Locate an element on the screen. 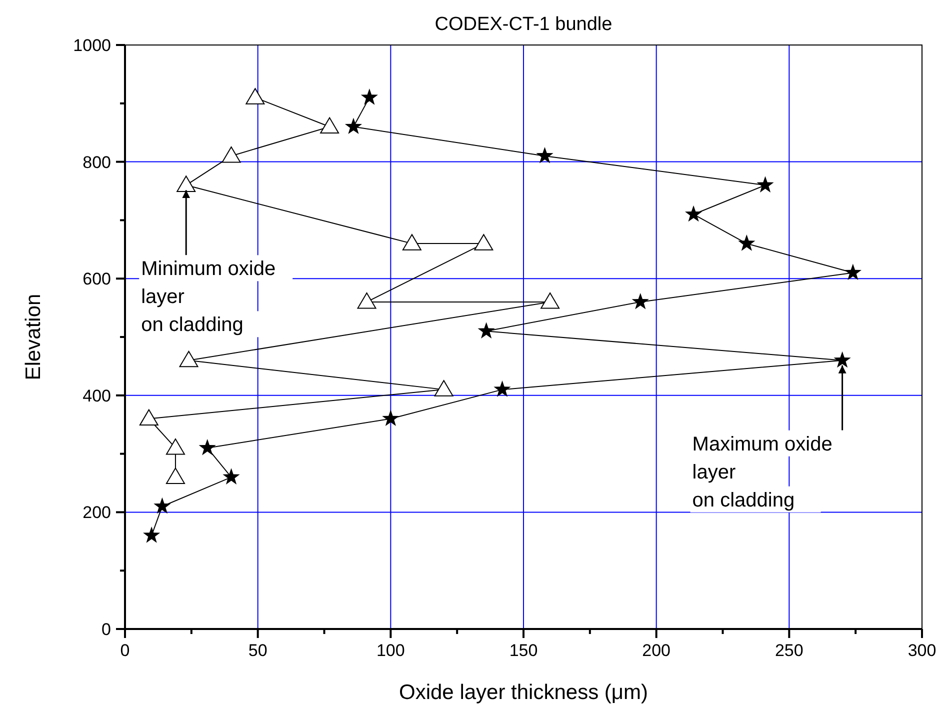 This screenshot has height=725, width=950. y-tick-label: 200 is located at coordinates (96, 512).